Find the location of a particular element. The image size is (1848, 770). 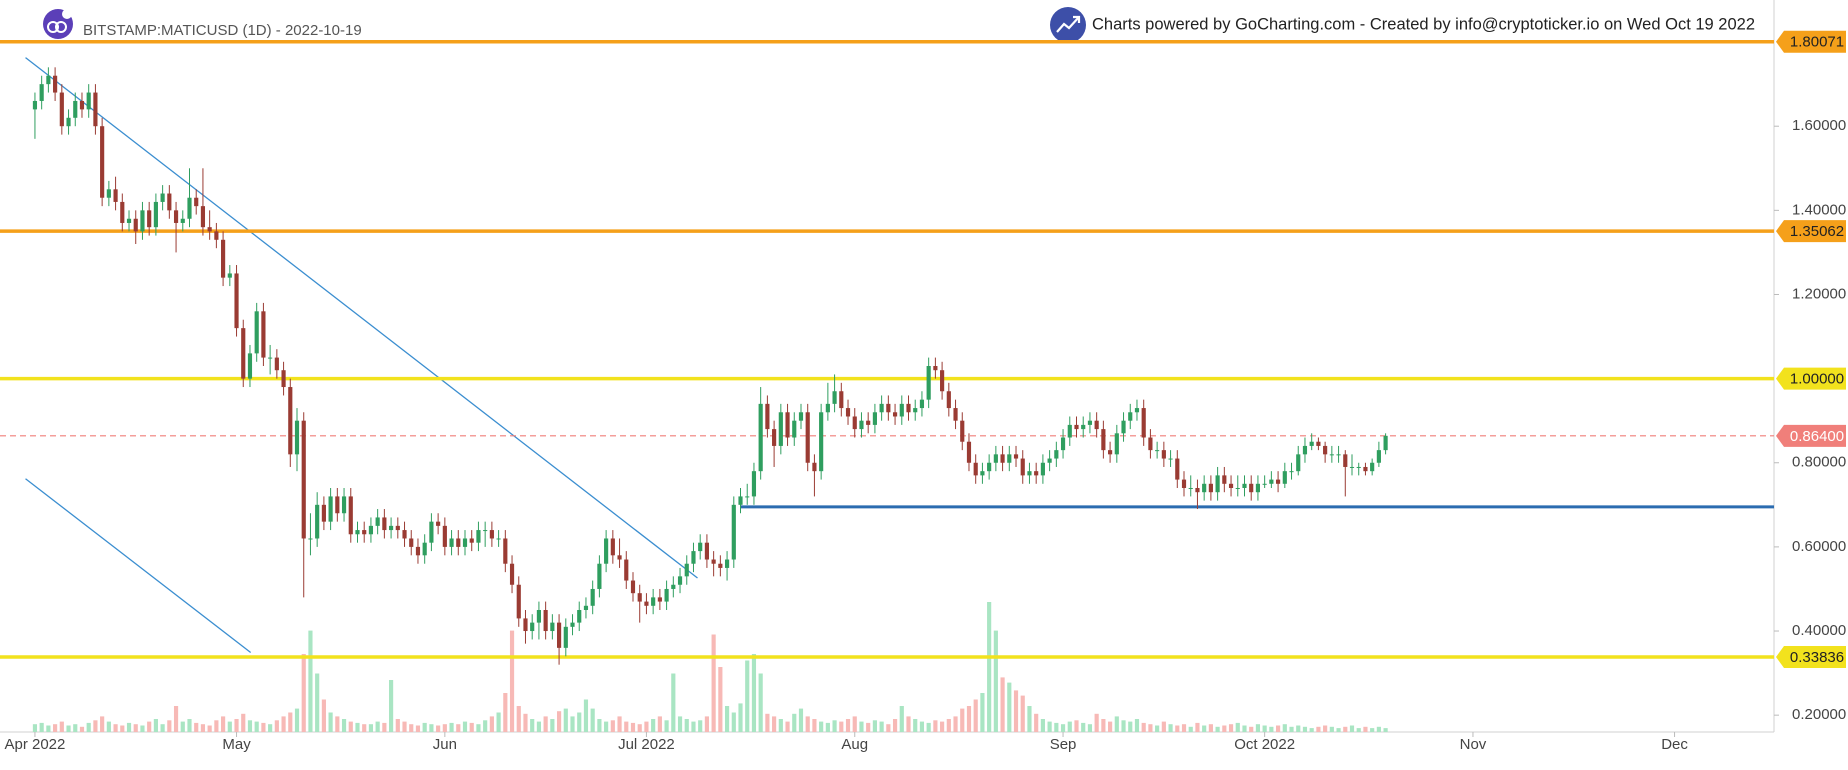

chart-title: BITSTAMP:MATICUSD (1D) - 2022-10-19 is located at coordinates (222, 30).